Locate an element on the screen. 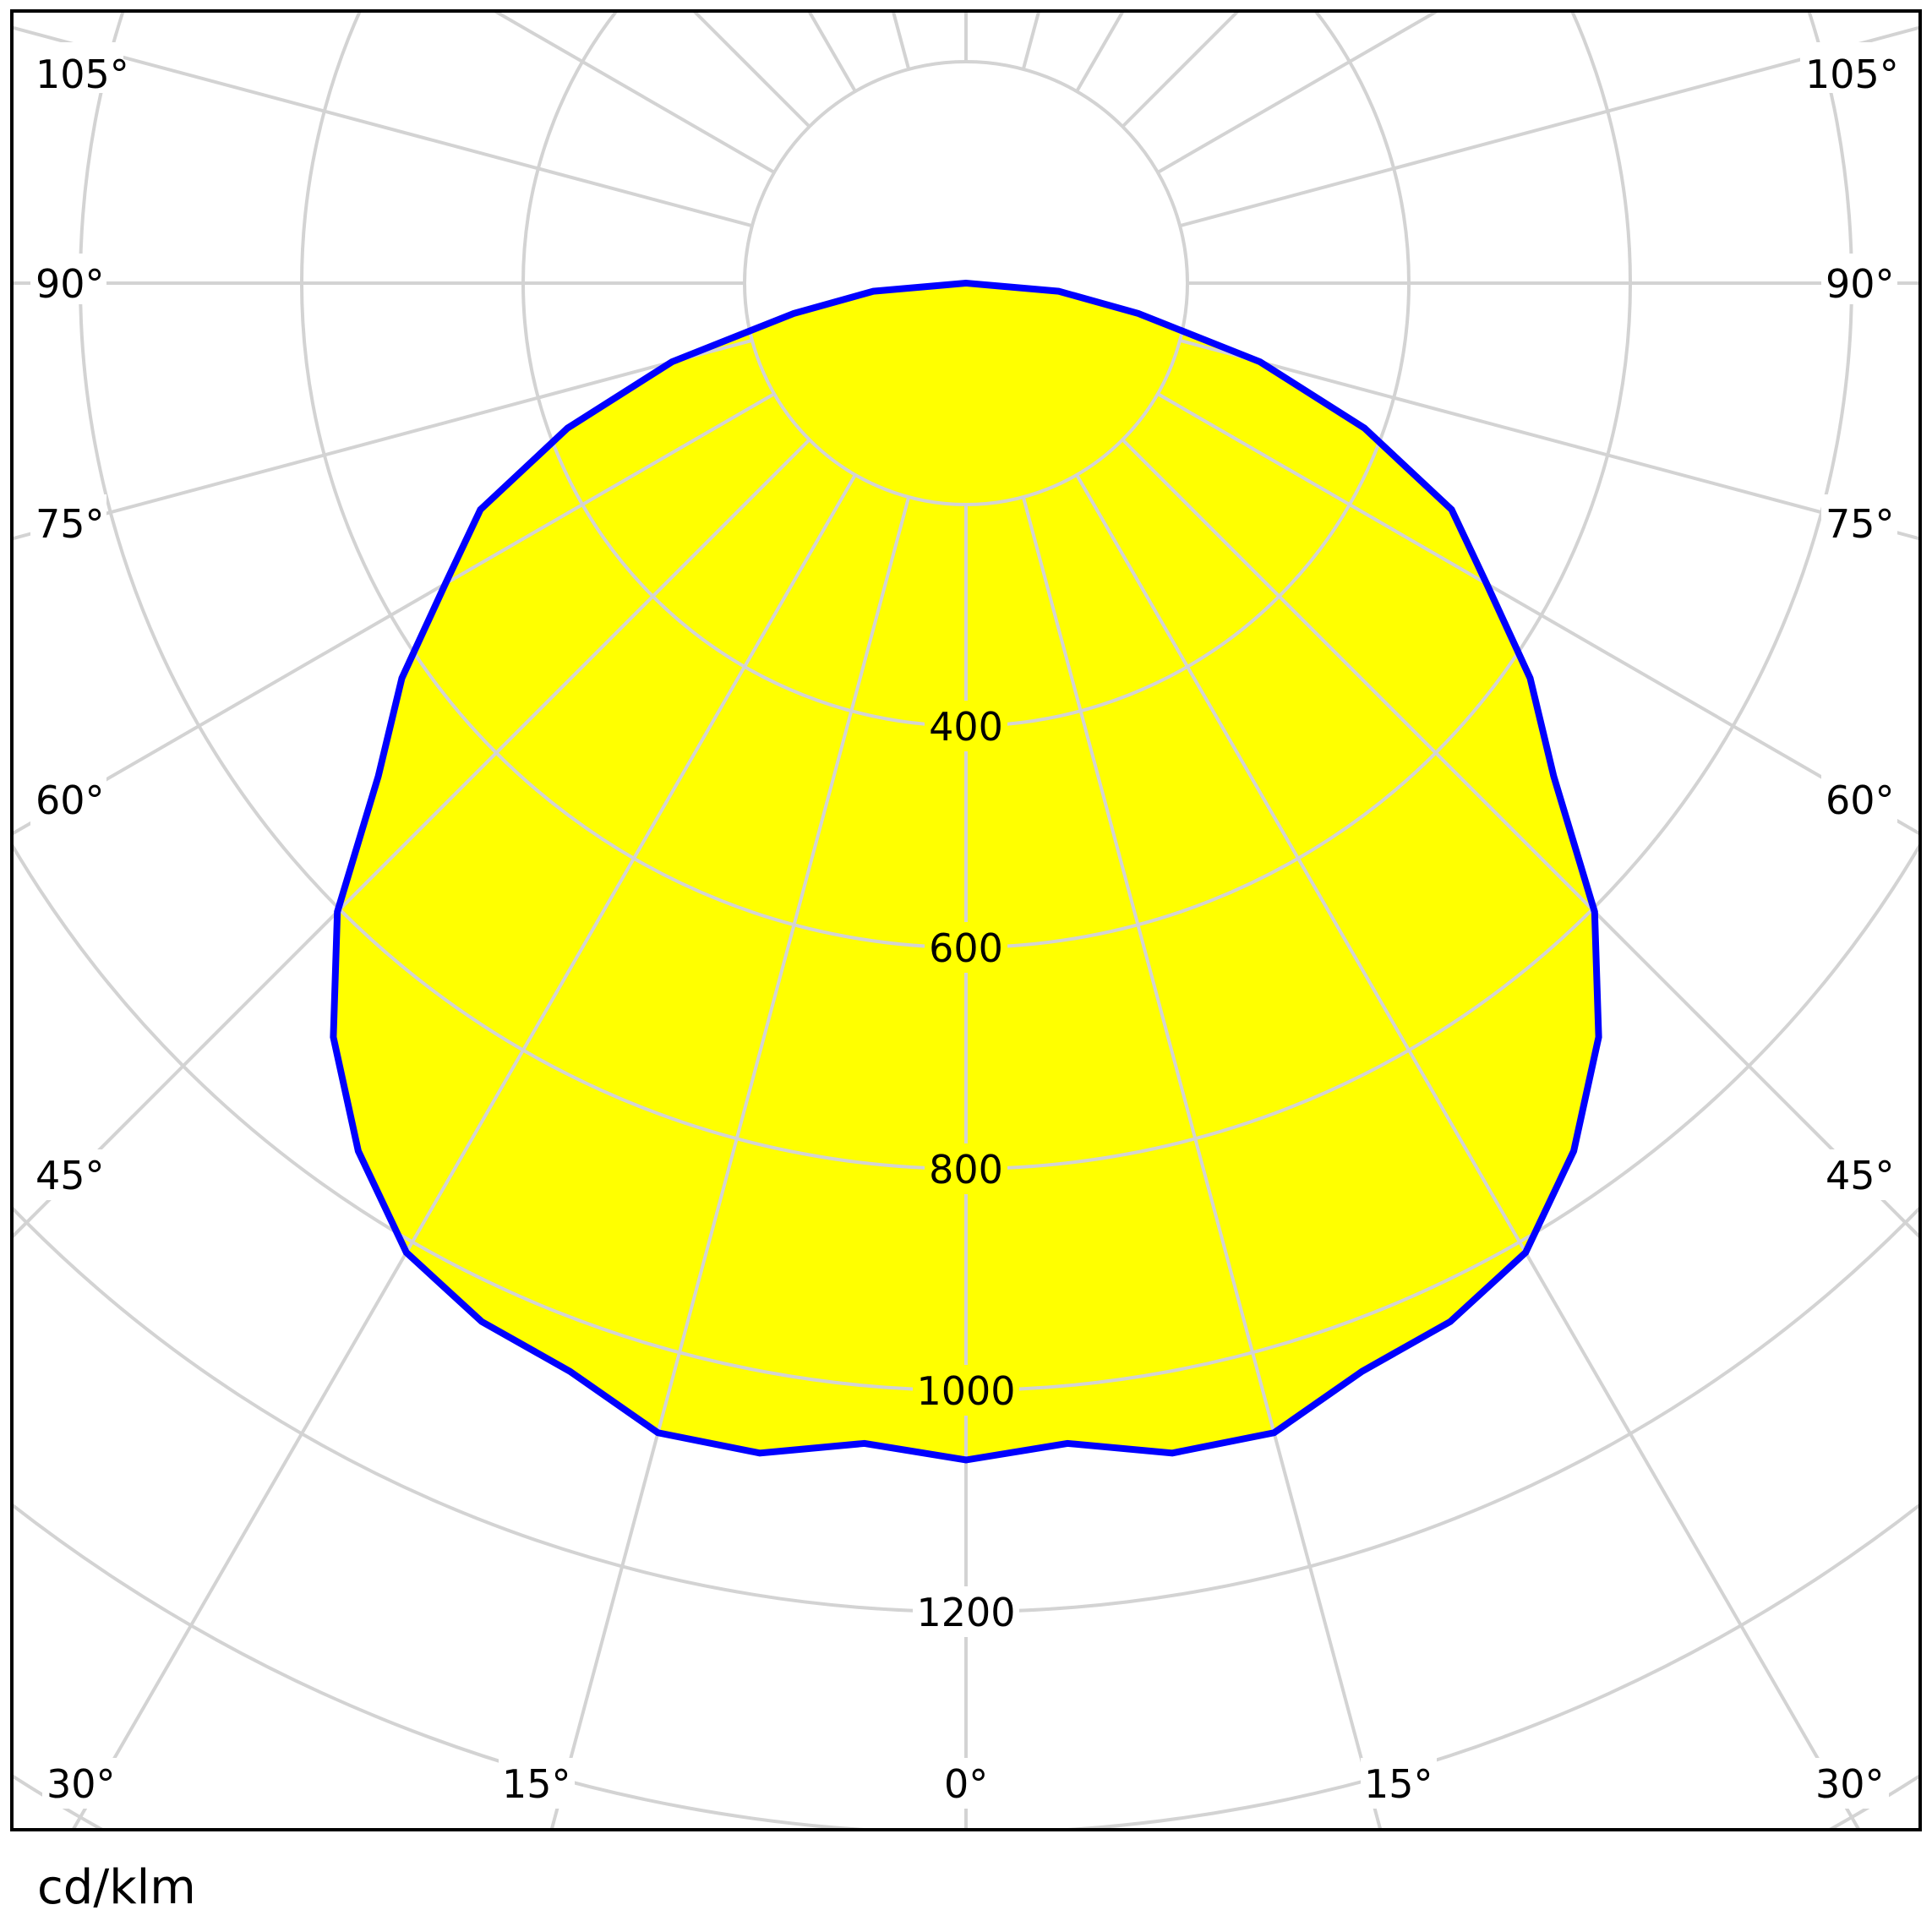 The image size is (1932, 1932). unit-label: cd/klm is located at coordinates (116, 1887).